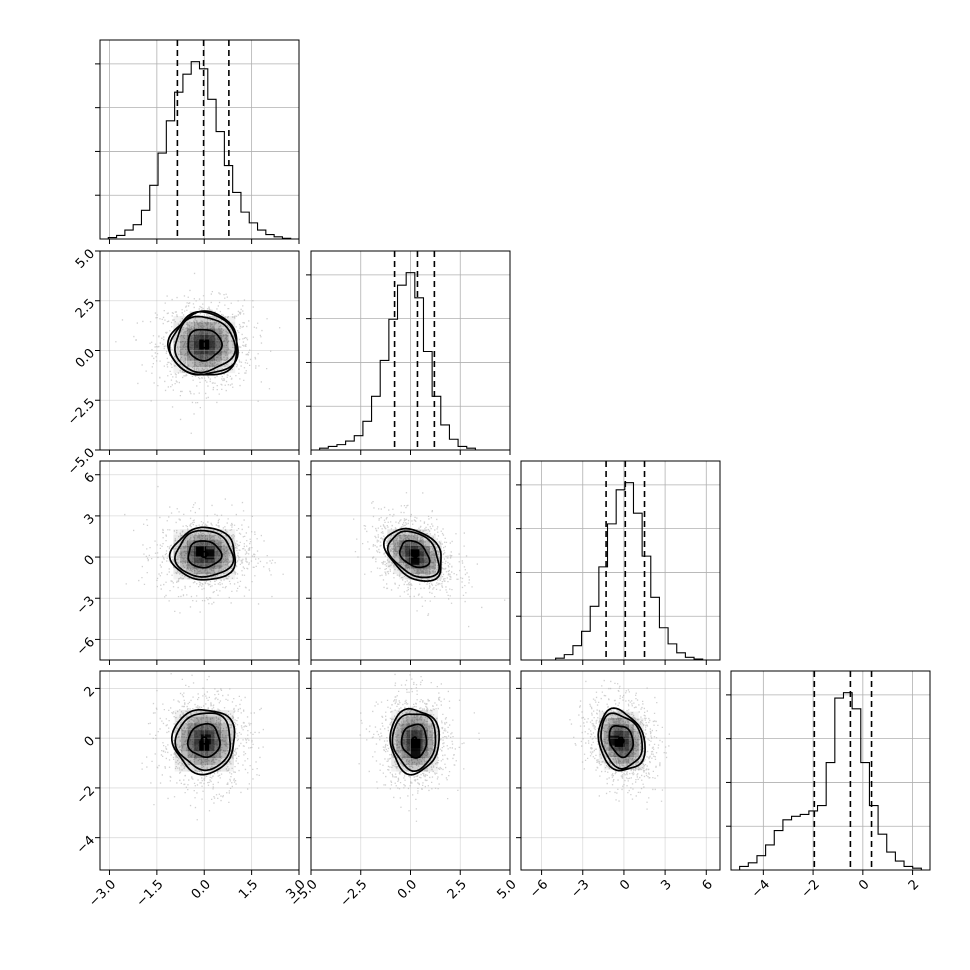 The width and height of the screenshot is (970, 970). What do you see at coordinates (90, 561) in the screenshot?
I see `y-tick-label-2-2: 0` at bounding box center [90, 561].